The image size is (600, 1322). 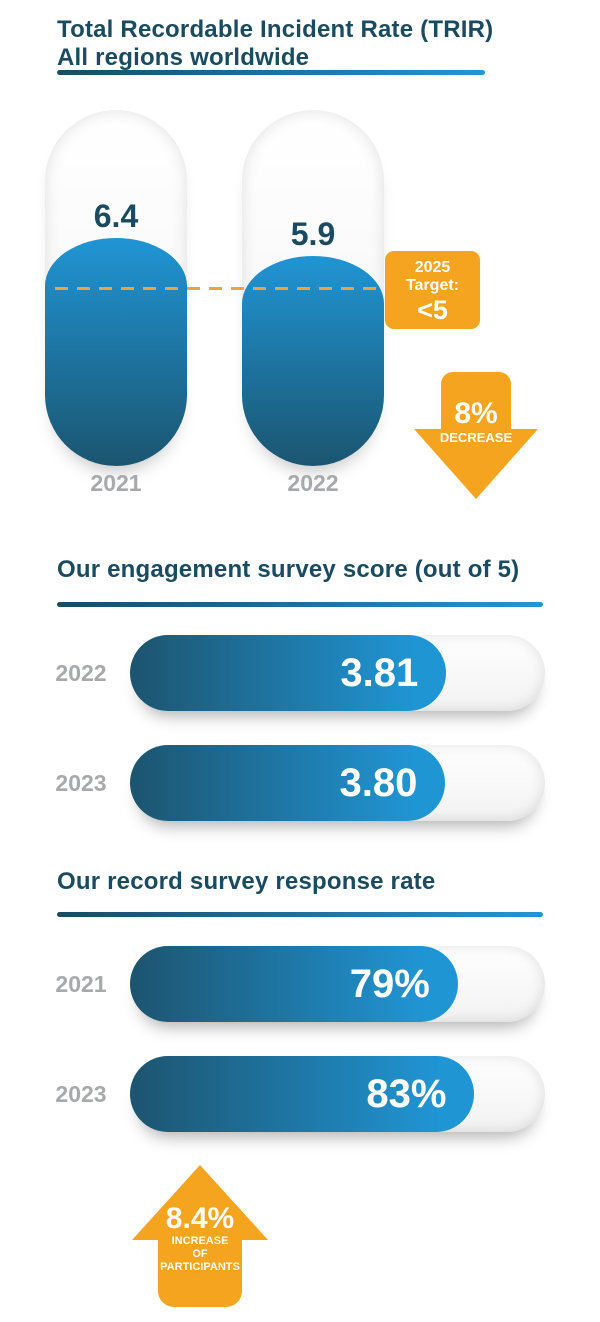 I want to click on engagement-title: Our engagement survey score (out of 5), so click(x=288, y=569).